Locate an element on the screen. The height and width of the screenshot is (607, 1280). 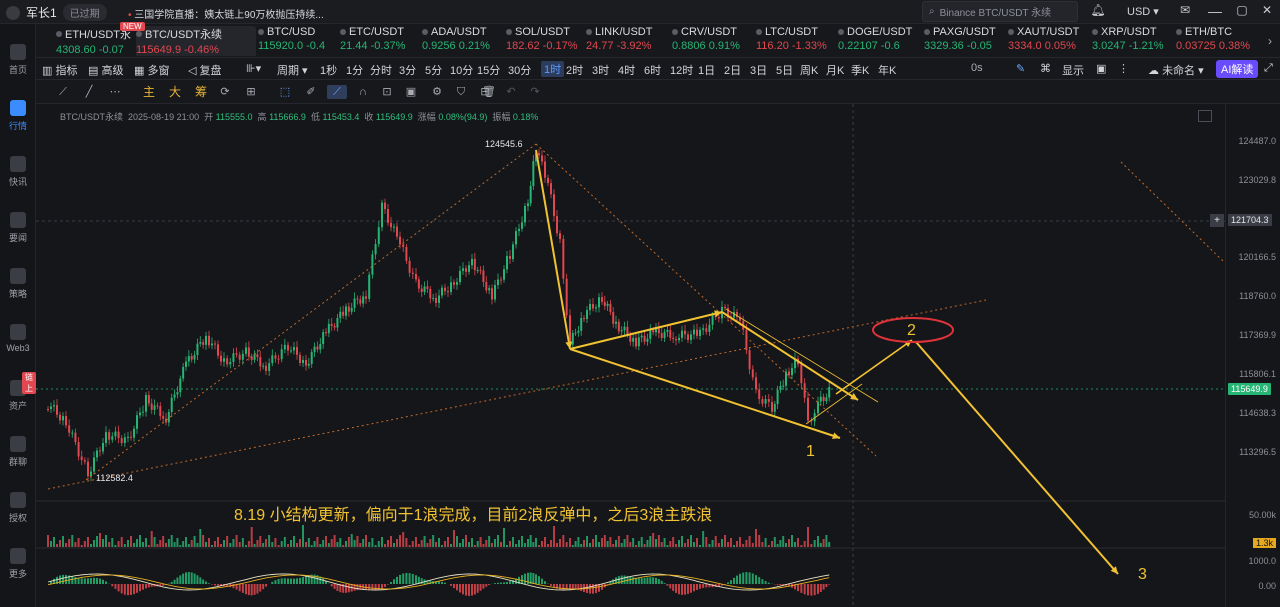
undo-icon: ↶ is located at coordinates (511, 92).